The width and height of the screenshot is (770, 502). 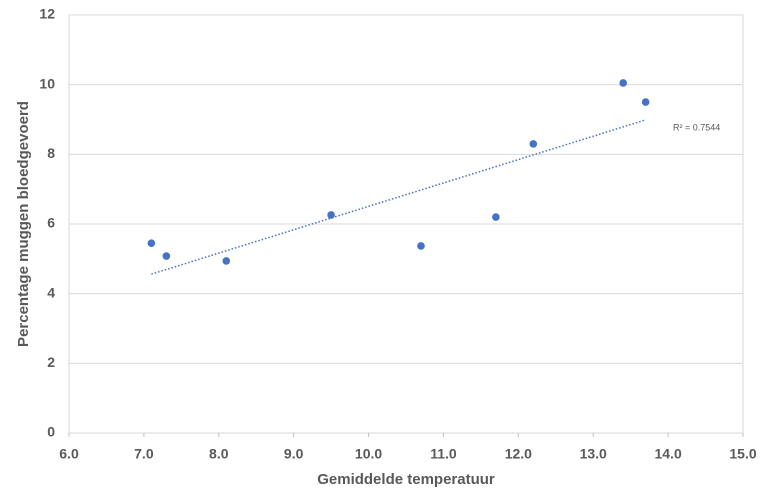 I want to click on x-tick-label: 9.0, so click(x=294, y=454).